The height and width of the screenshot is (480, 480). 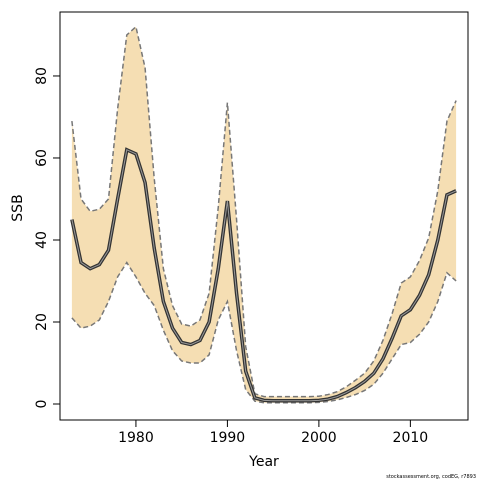 What do you see at coordinates (42, 404) in the screenshot?
I see `y-tick-label: 0` at bounding box center [42, 404].